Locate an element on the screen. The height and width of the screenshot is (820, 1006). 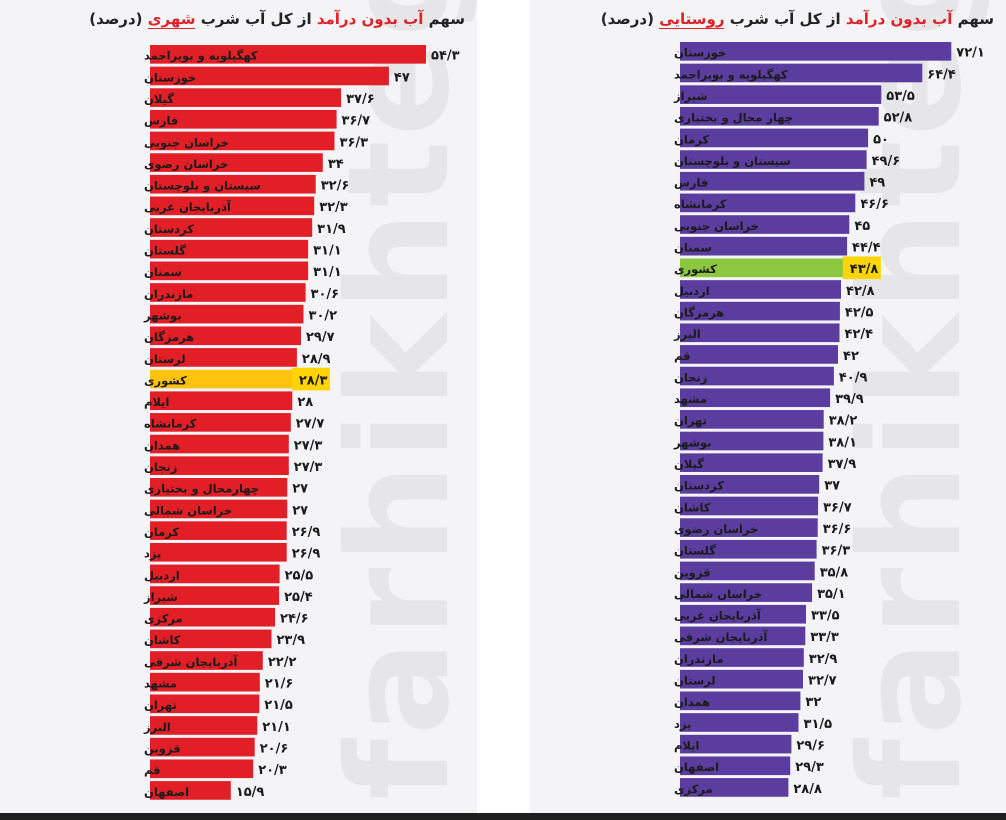
value-label: ۳۲ is located at coordinates (813, 702).